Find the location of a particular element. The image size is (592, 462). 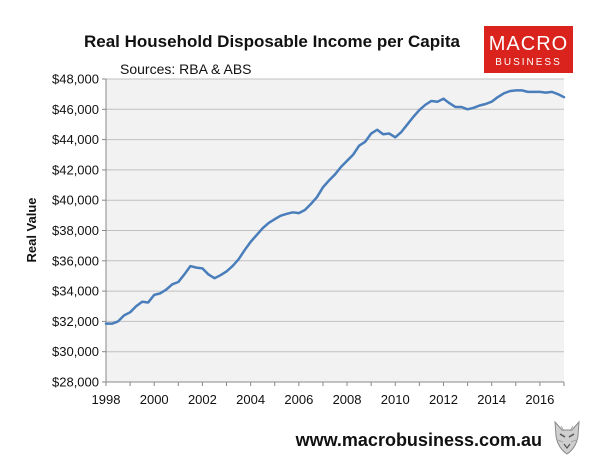

y-tick-label: $32,000 is located at coordinates (75, 321).